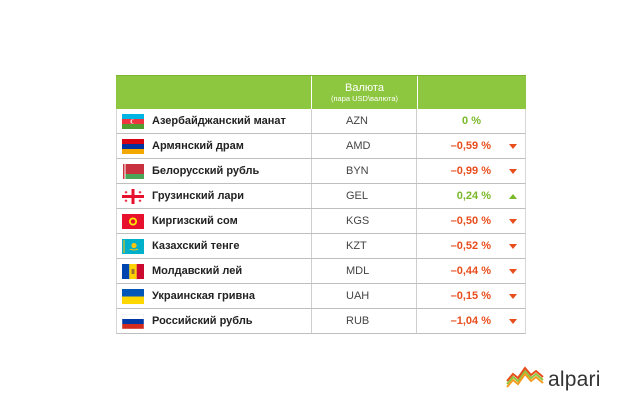 This screenshot has width=640, height=409. What do you see at coordinates (133, 221) in the screenshot?
I see `kyrgyzstan-flag-icon` at bounding box center [133, 221].